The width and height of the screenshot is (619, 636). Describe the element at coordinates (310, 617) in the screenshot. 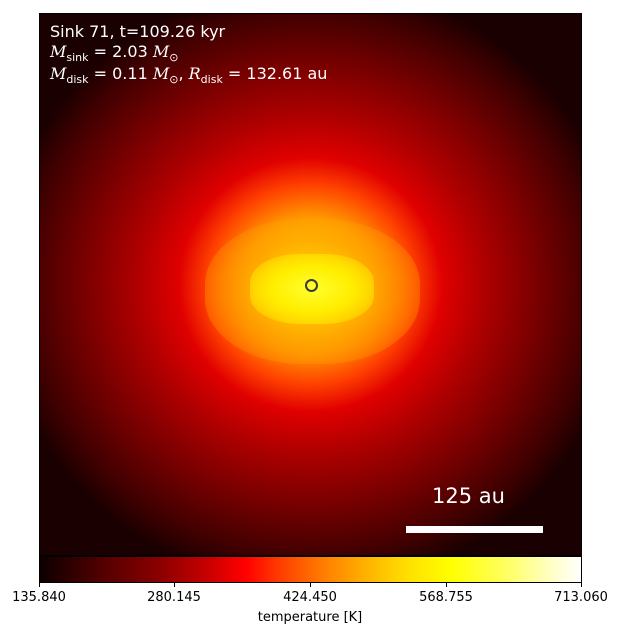

I see `colorbar-label: temperature [K]` at that location.